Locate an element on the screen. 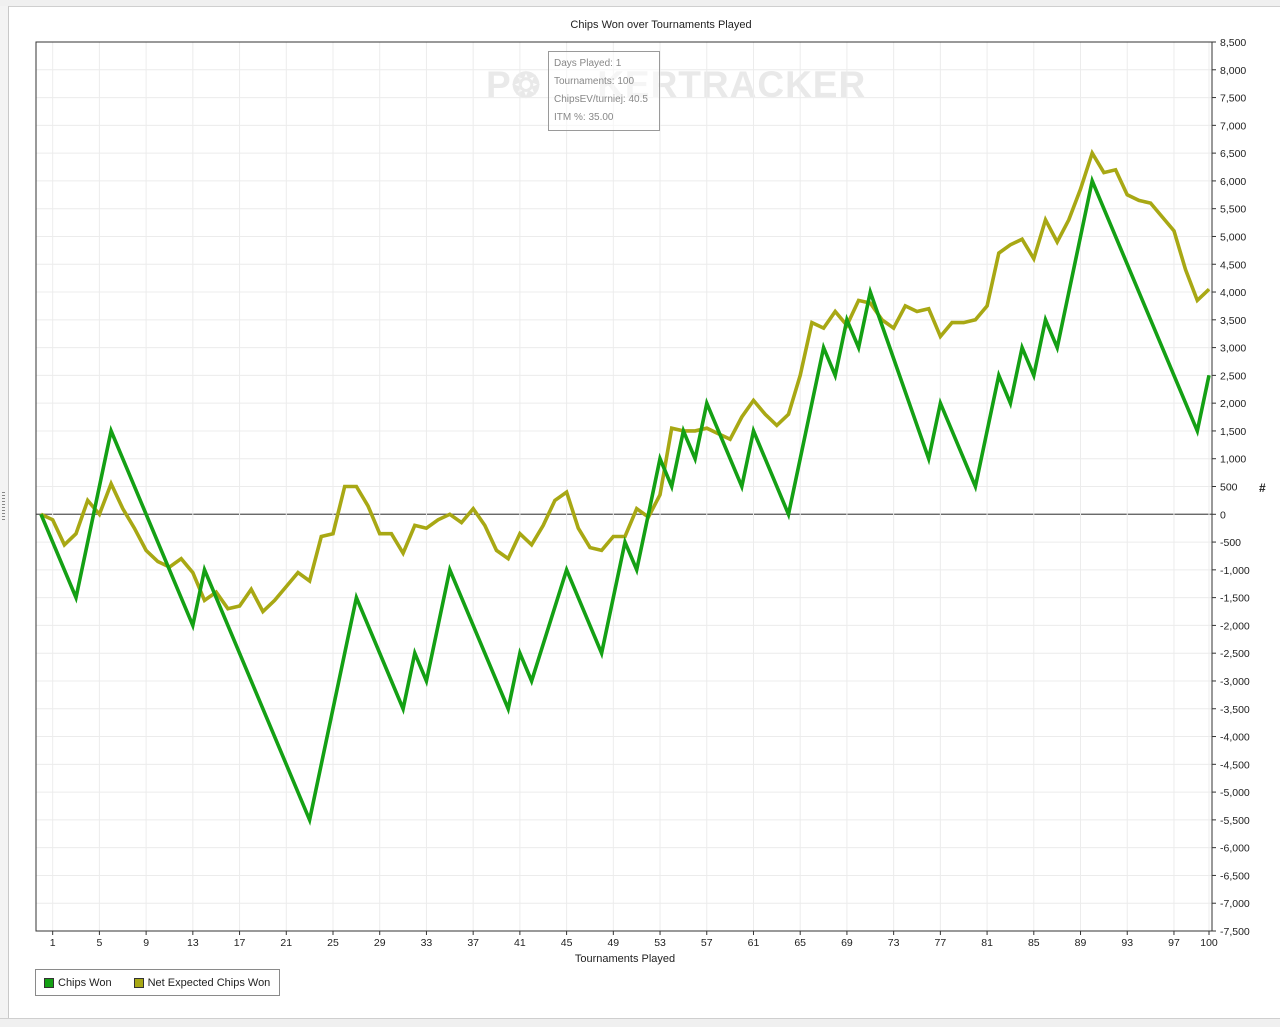 This screenshot has width=1280, height=1027. x-axis-label: Tournaments Played is located at coordinates (625, 959).